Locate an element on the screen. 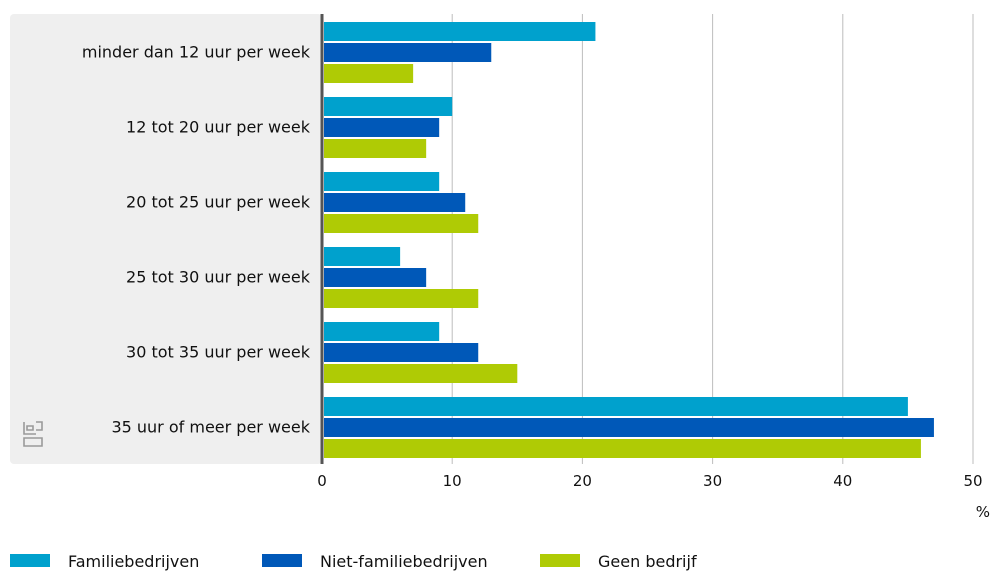 This screenshot has width=992, height=572. x-tick-label: 0 is located at coordinates (322, 481).